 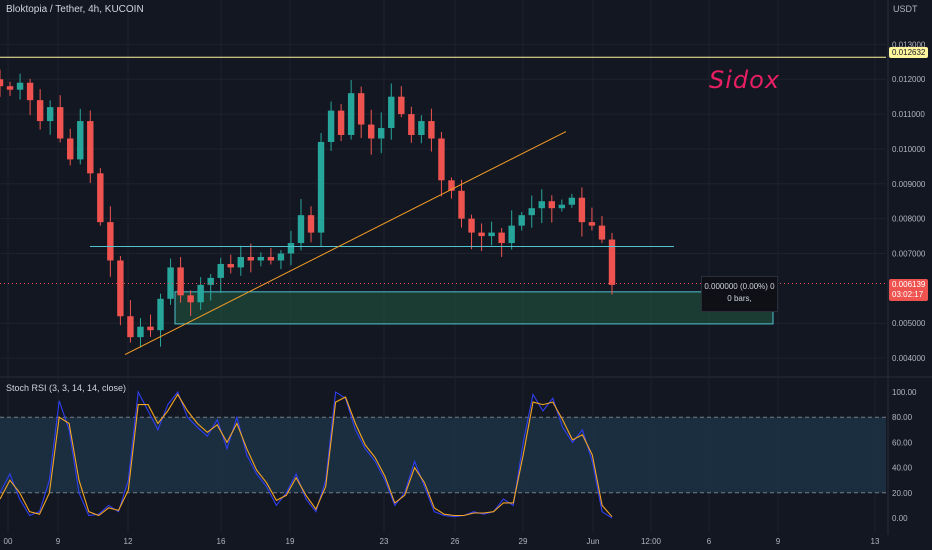 What do you see at coordinates (909, 184) in the screenshot?
I see `price-tick-label: 0.009000` at bounding box center [909, 184].